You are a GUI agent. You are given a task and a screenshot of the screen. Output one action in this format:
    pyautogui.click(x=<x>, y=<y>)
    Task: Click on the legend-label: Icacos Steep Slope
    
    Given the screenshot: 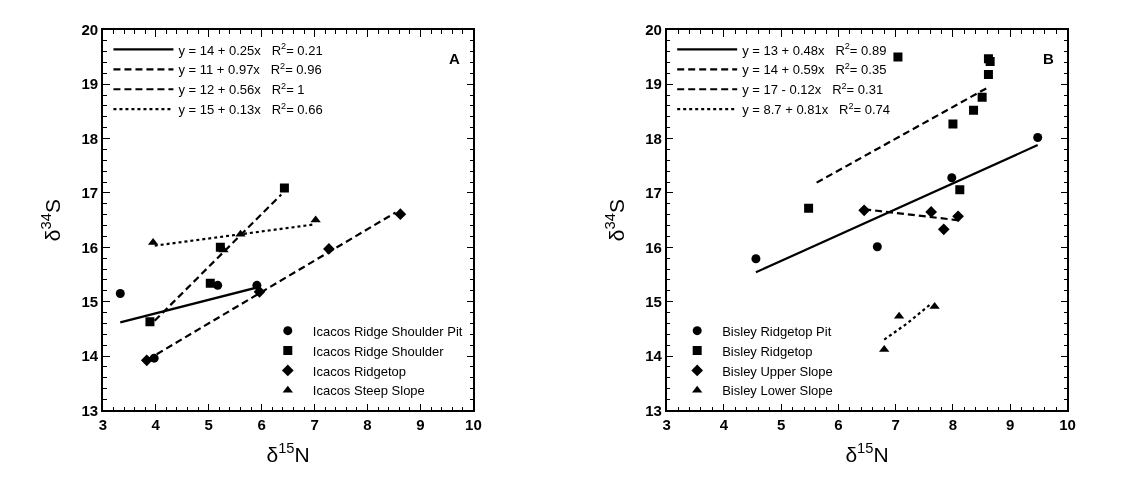 What is the action you would take?
    pyautogui.click(x=368, y=391)
    